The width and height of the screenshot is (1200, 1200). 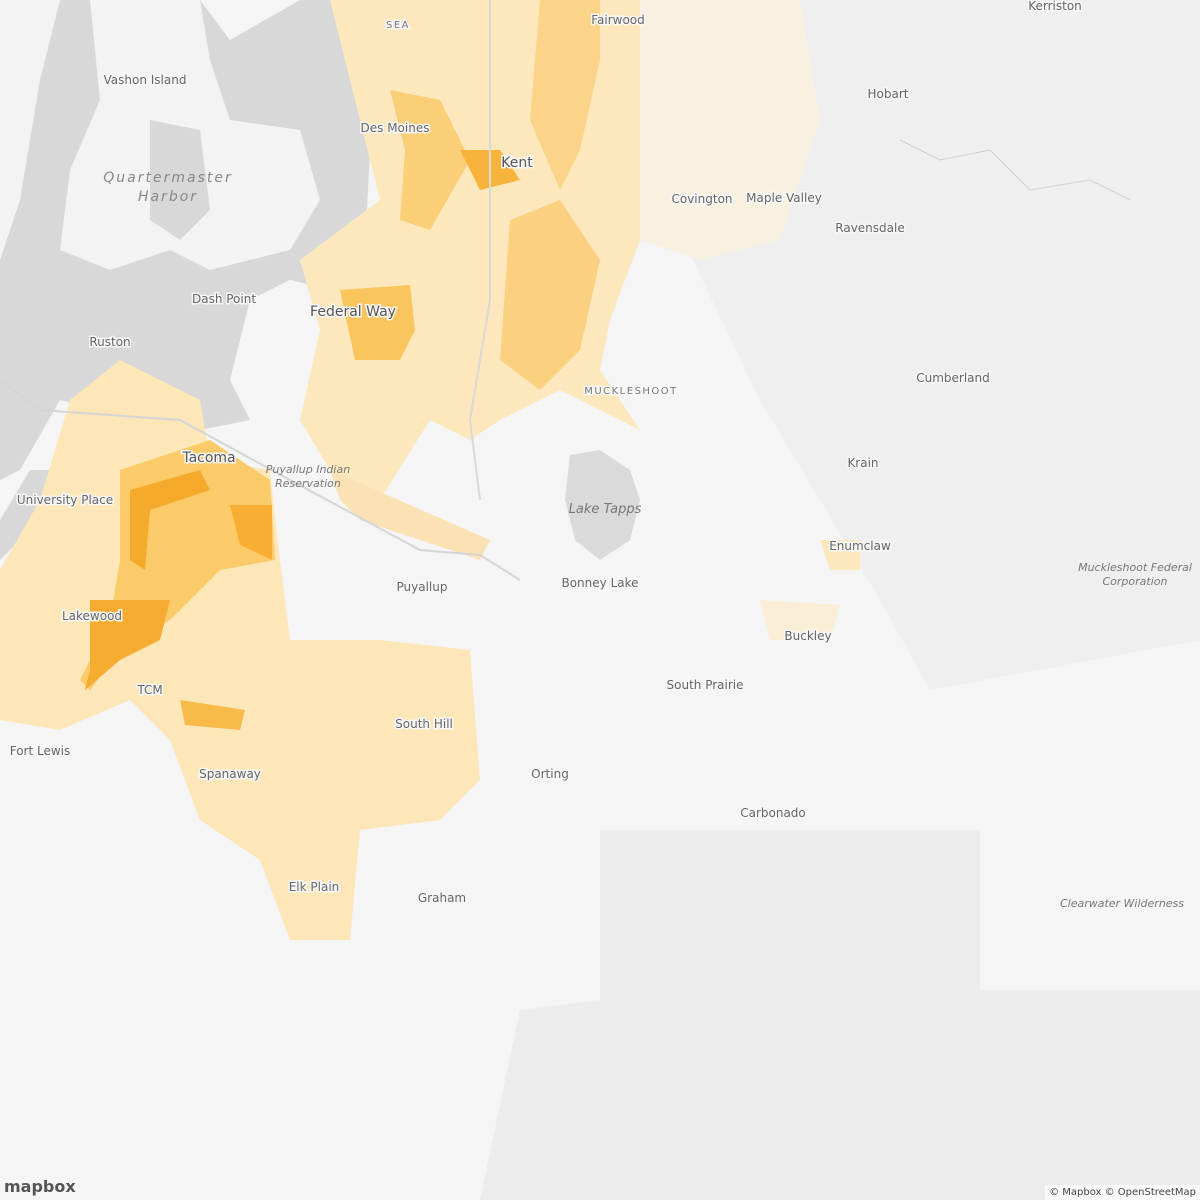 What do you see at coordinates (1122, 903) in the screenshot?
I see `area-label: Clearwater Wilderness` at bounding box center [1122, 903].